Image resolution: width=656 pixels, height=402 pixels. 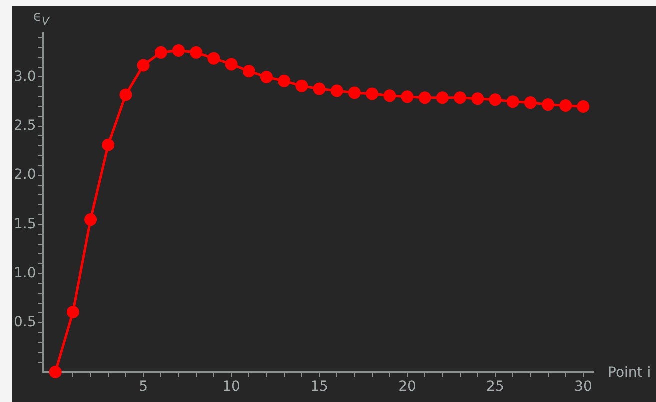 I want to click on x-tick-label: 30, so click(x=583, y=387).